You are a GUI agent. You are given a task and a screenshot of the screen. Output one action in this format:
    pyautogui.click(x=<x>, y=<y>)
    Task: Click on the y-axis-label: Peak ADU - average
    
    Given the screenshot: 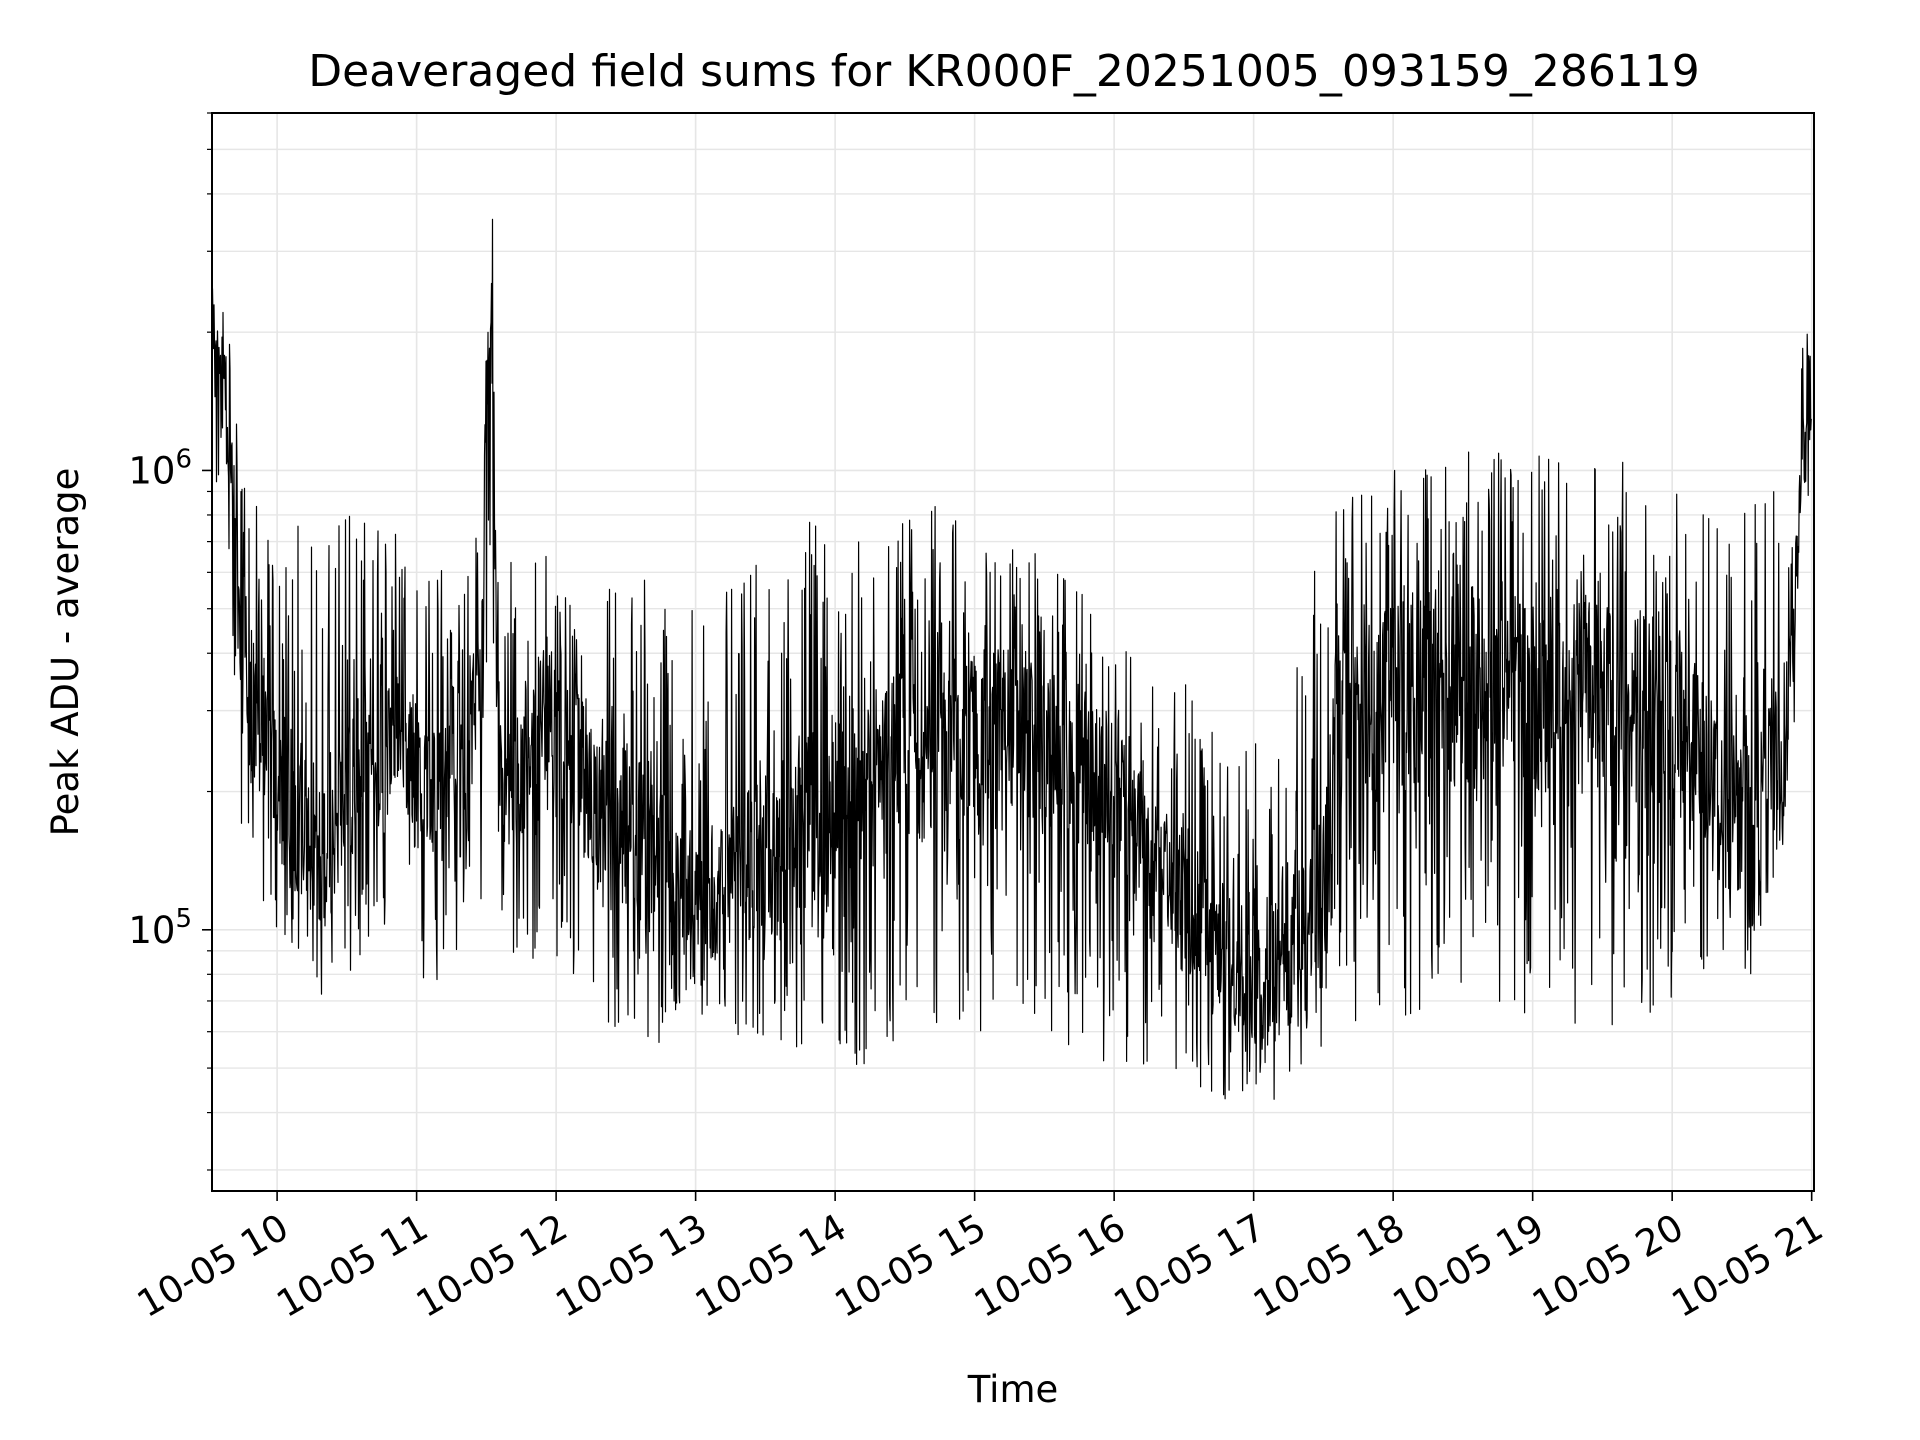 What is the action you would take?
    pyautogui.click(x=65, y=652)
    